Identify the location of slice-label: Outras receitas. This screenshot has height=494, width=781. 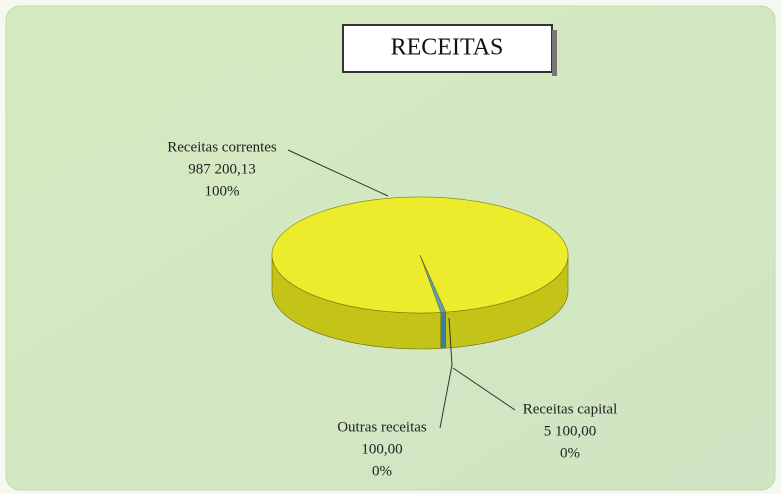
(382, 427).